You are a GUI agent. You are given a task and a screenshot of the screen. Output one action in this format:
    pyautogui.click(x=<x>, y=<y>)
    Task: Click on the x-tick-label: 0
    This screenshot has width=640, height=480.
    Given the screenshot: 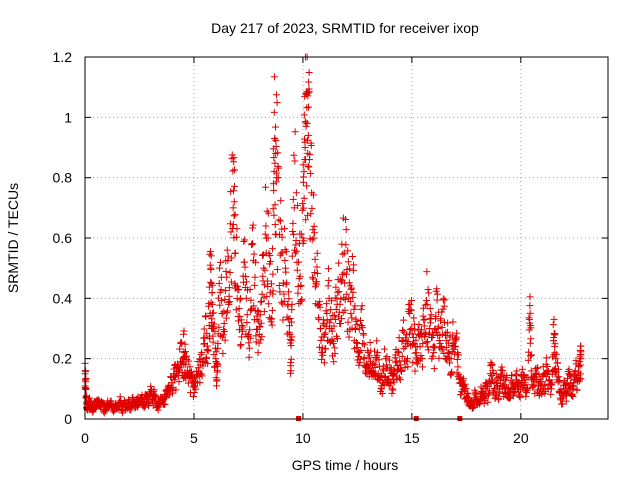 What is the action you would take?
    pyautogui.click(x=85, y=438)
    